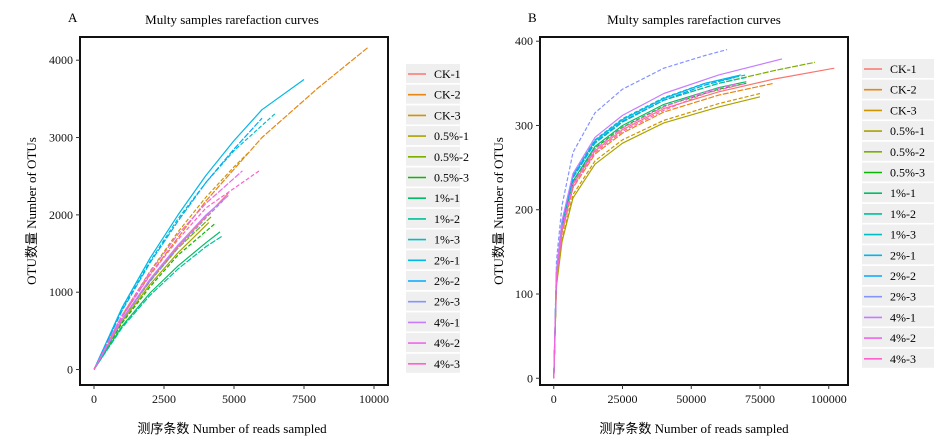 The height and width of the screenshot is (448, 944). Describe the element at coordinates (61, 215) in the screenshot. I see `y-tick-label: 2000` at that location.